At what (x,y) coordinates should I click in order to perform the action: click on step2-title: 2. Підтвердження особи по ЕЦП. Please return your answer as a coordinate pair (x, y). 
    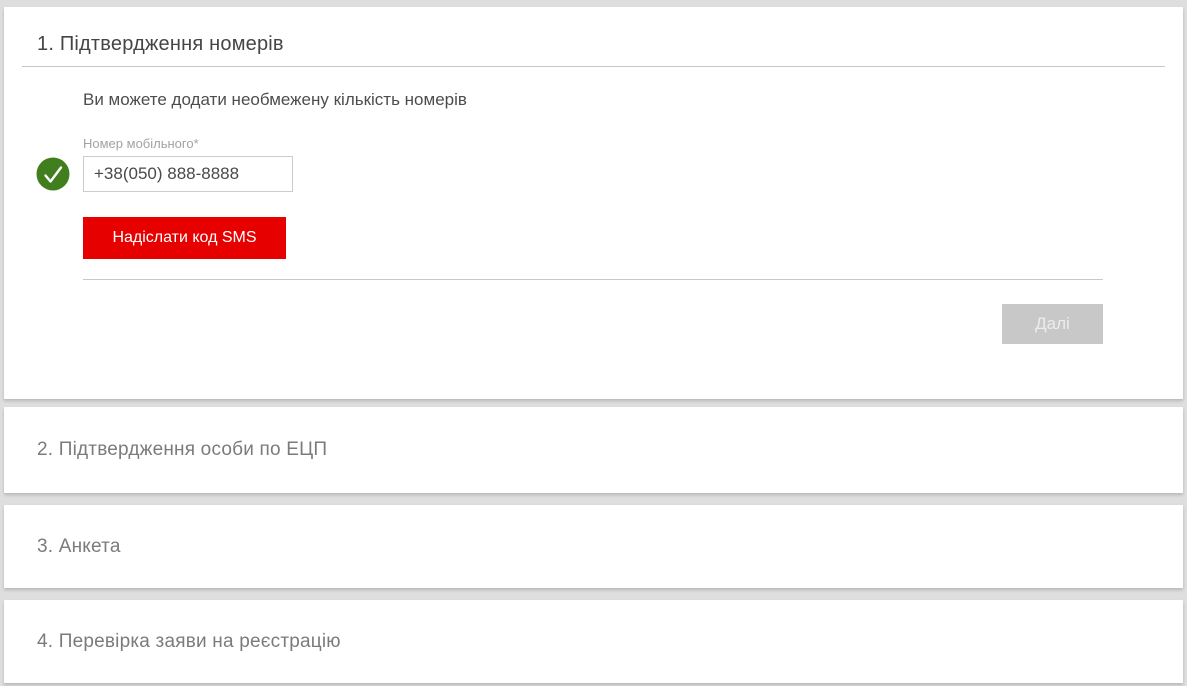
    Looking at the image, I should click on (182, 449).